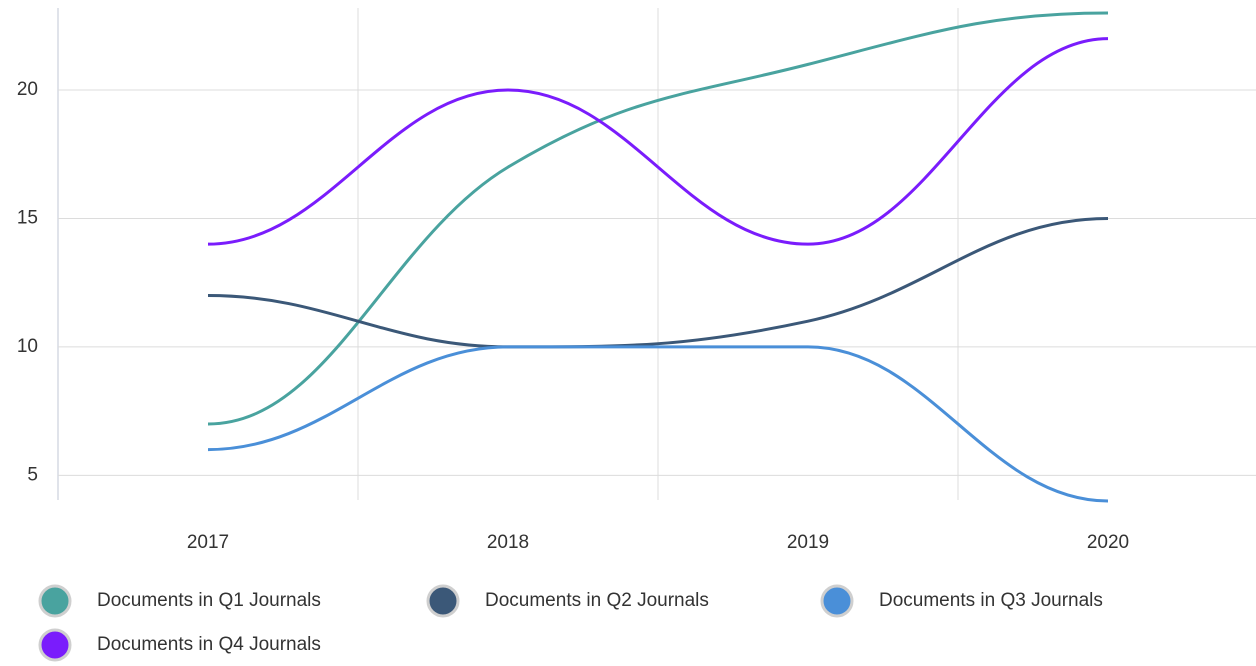 This screenshot has height=666, width=1256. I want to click on legend-label: Documents in Q2 Journals, so click(597, 600).